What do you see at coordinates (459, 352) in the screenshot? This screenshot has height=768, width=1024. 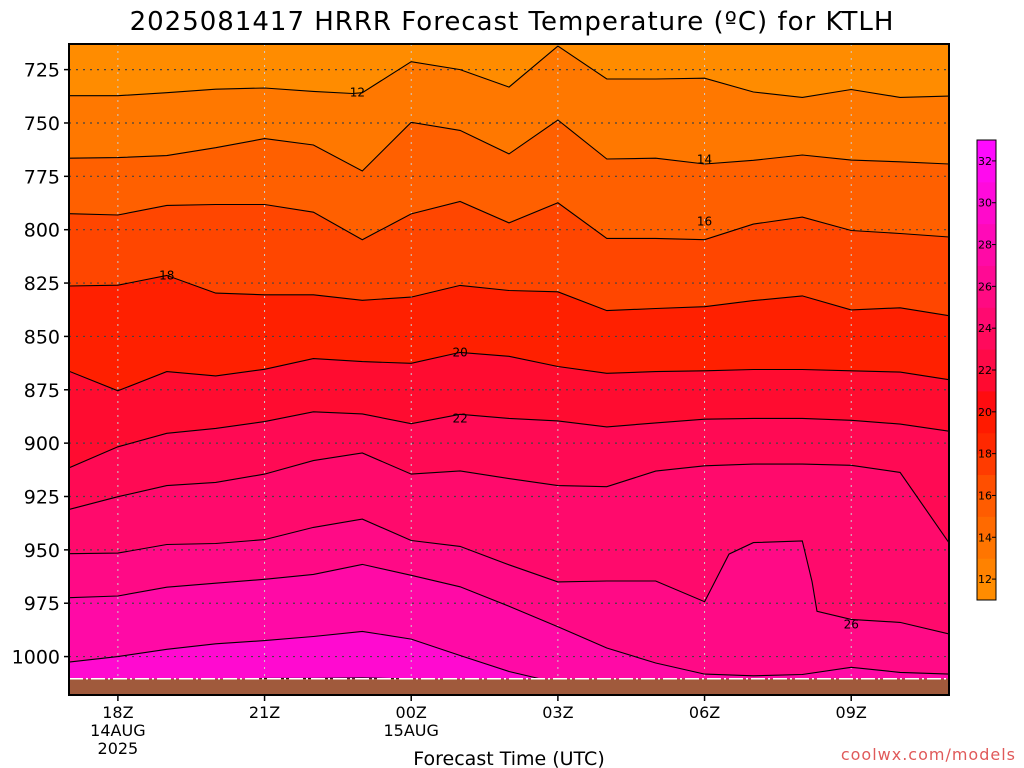 I see `contour-label-20: 20` at bounding box center [459, 352].